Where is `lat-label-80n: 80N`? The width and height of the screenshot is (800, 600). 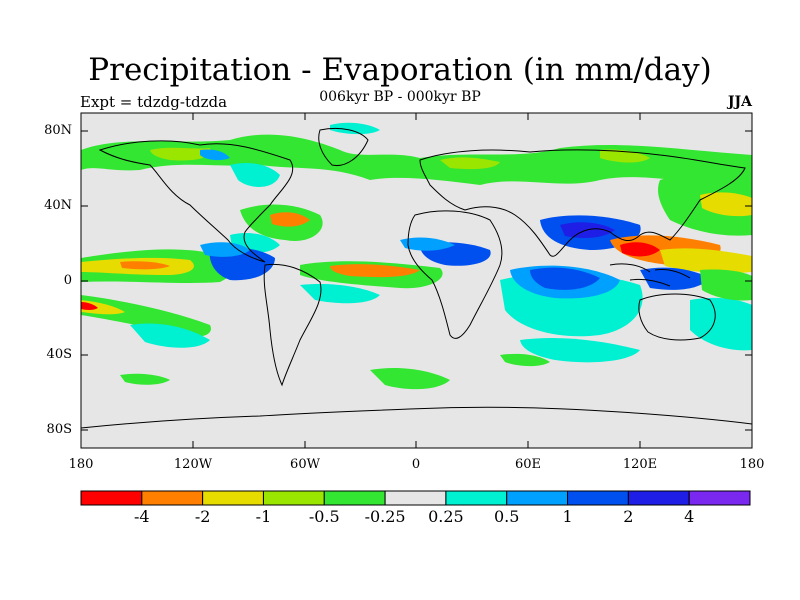
lat-label-80n: 80N is located at coordinates (58, 130).